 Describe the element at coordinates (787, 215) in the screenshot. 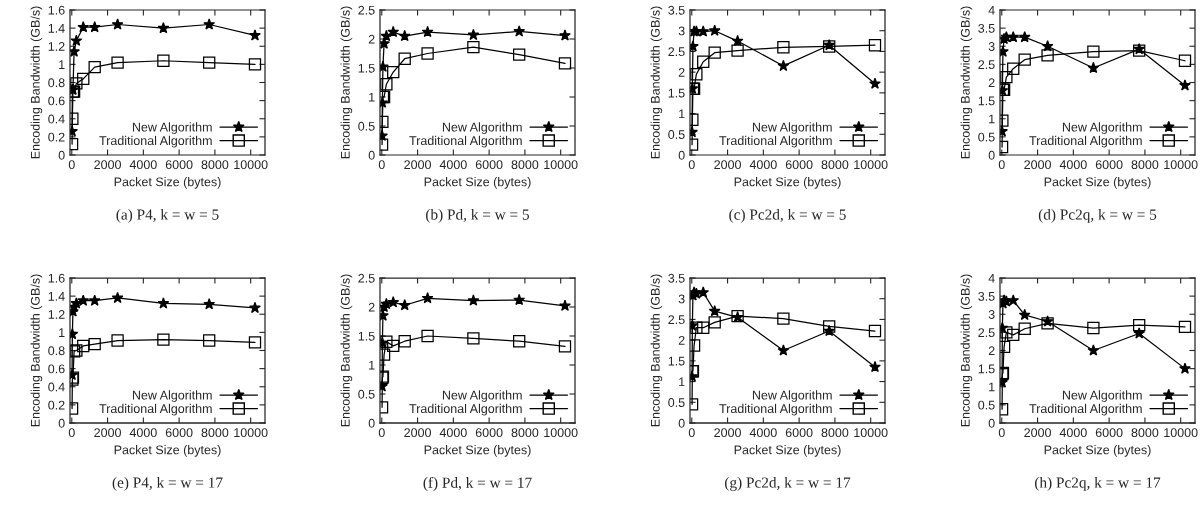

I see `text: (c) Pc2d, k = w = 5` at that location.